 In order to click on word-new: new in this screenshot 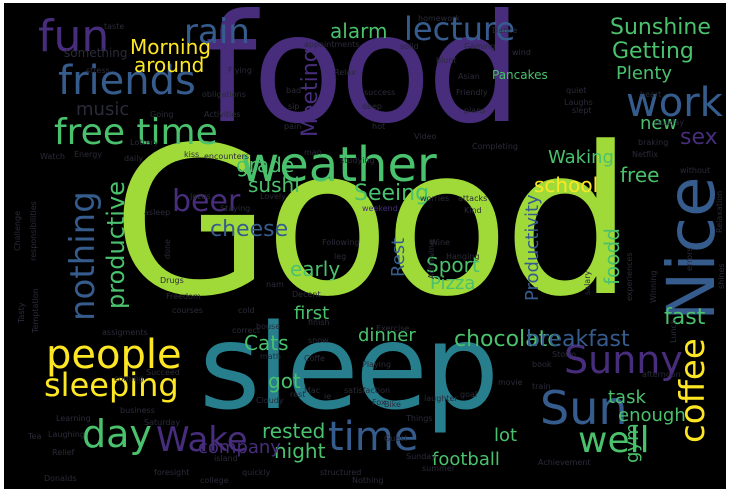, I will do `click(659, 123)`.